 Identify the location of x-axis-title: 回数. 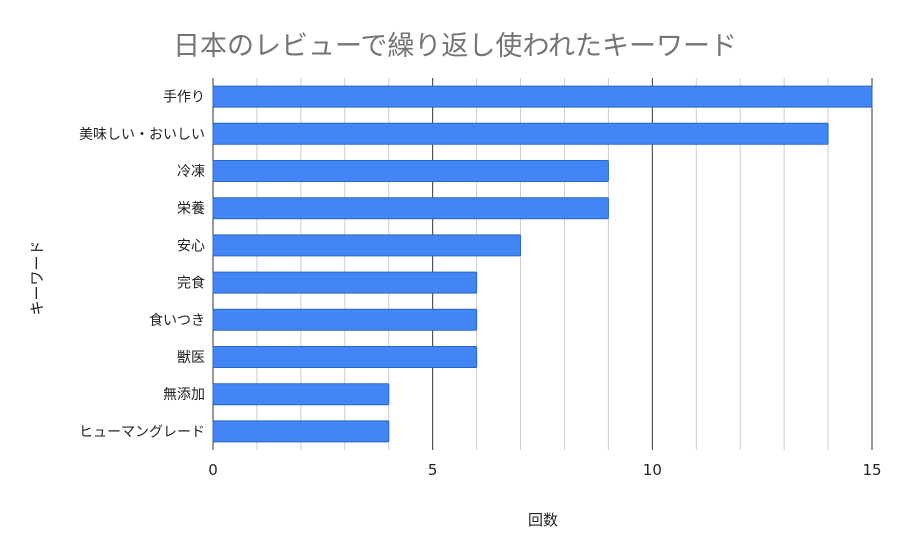
(543, 520).